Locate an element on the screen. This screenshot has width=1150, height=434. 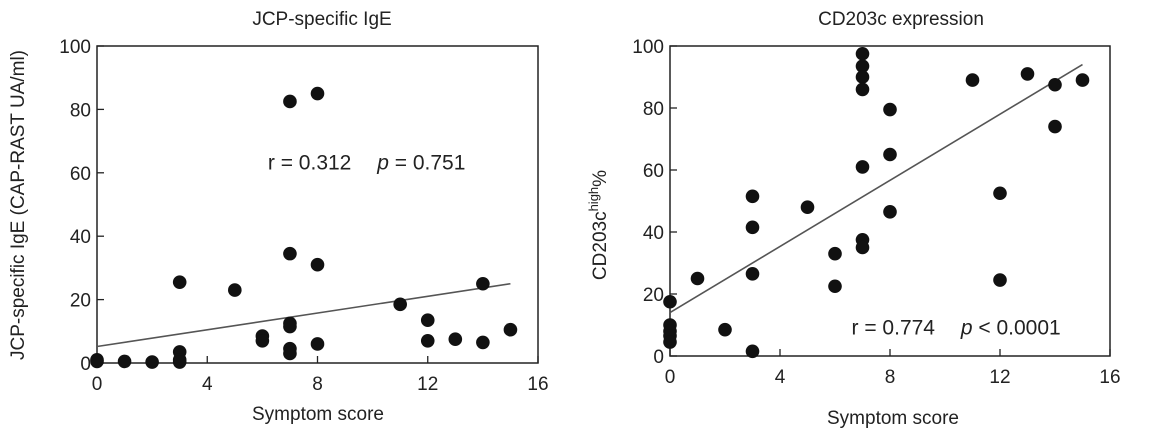
correlation-annotation: r = 0.312 p = 0.751 is located at coordinates (367, 163).